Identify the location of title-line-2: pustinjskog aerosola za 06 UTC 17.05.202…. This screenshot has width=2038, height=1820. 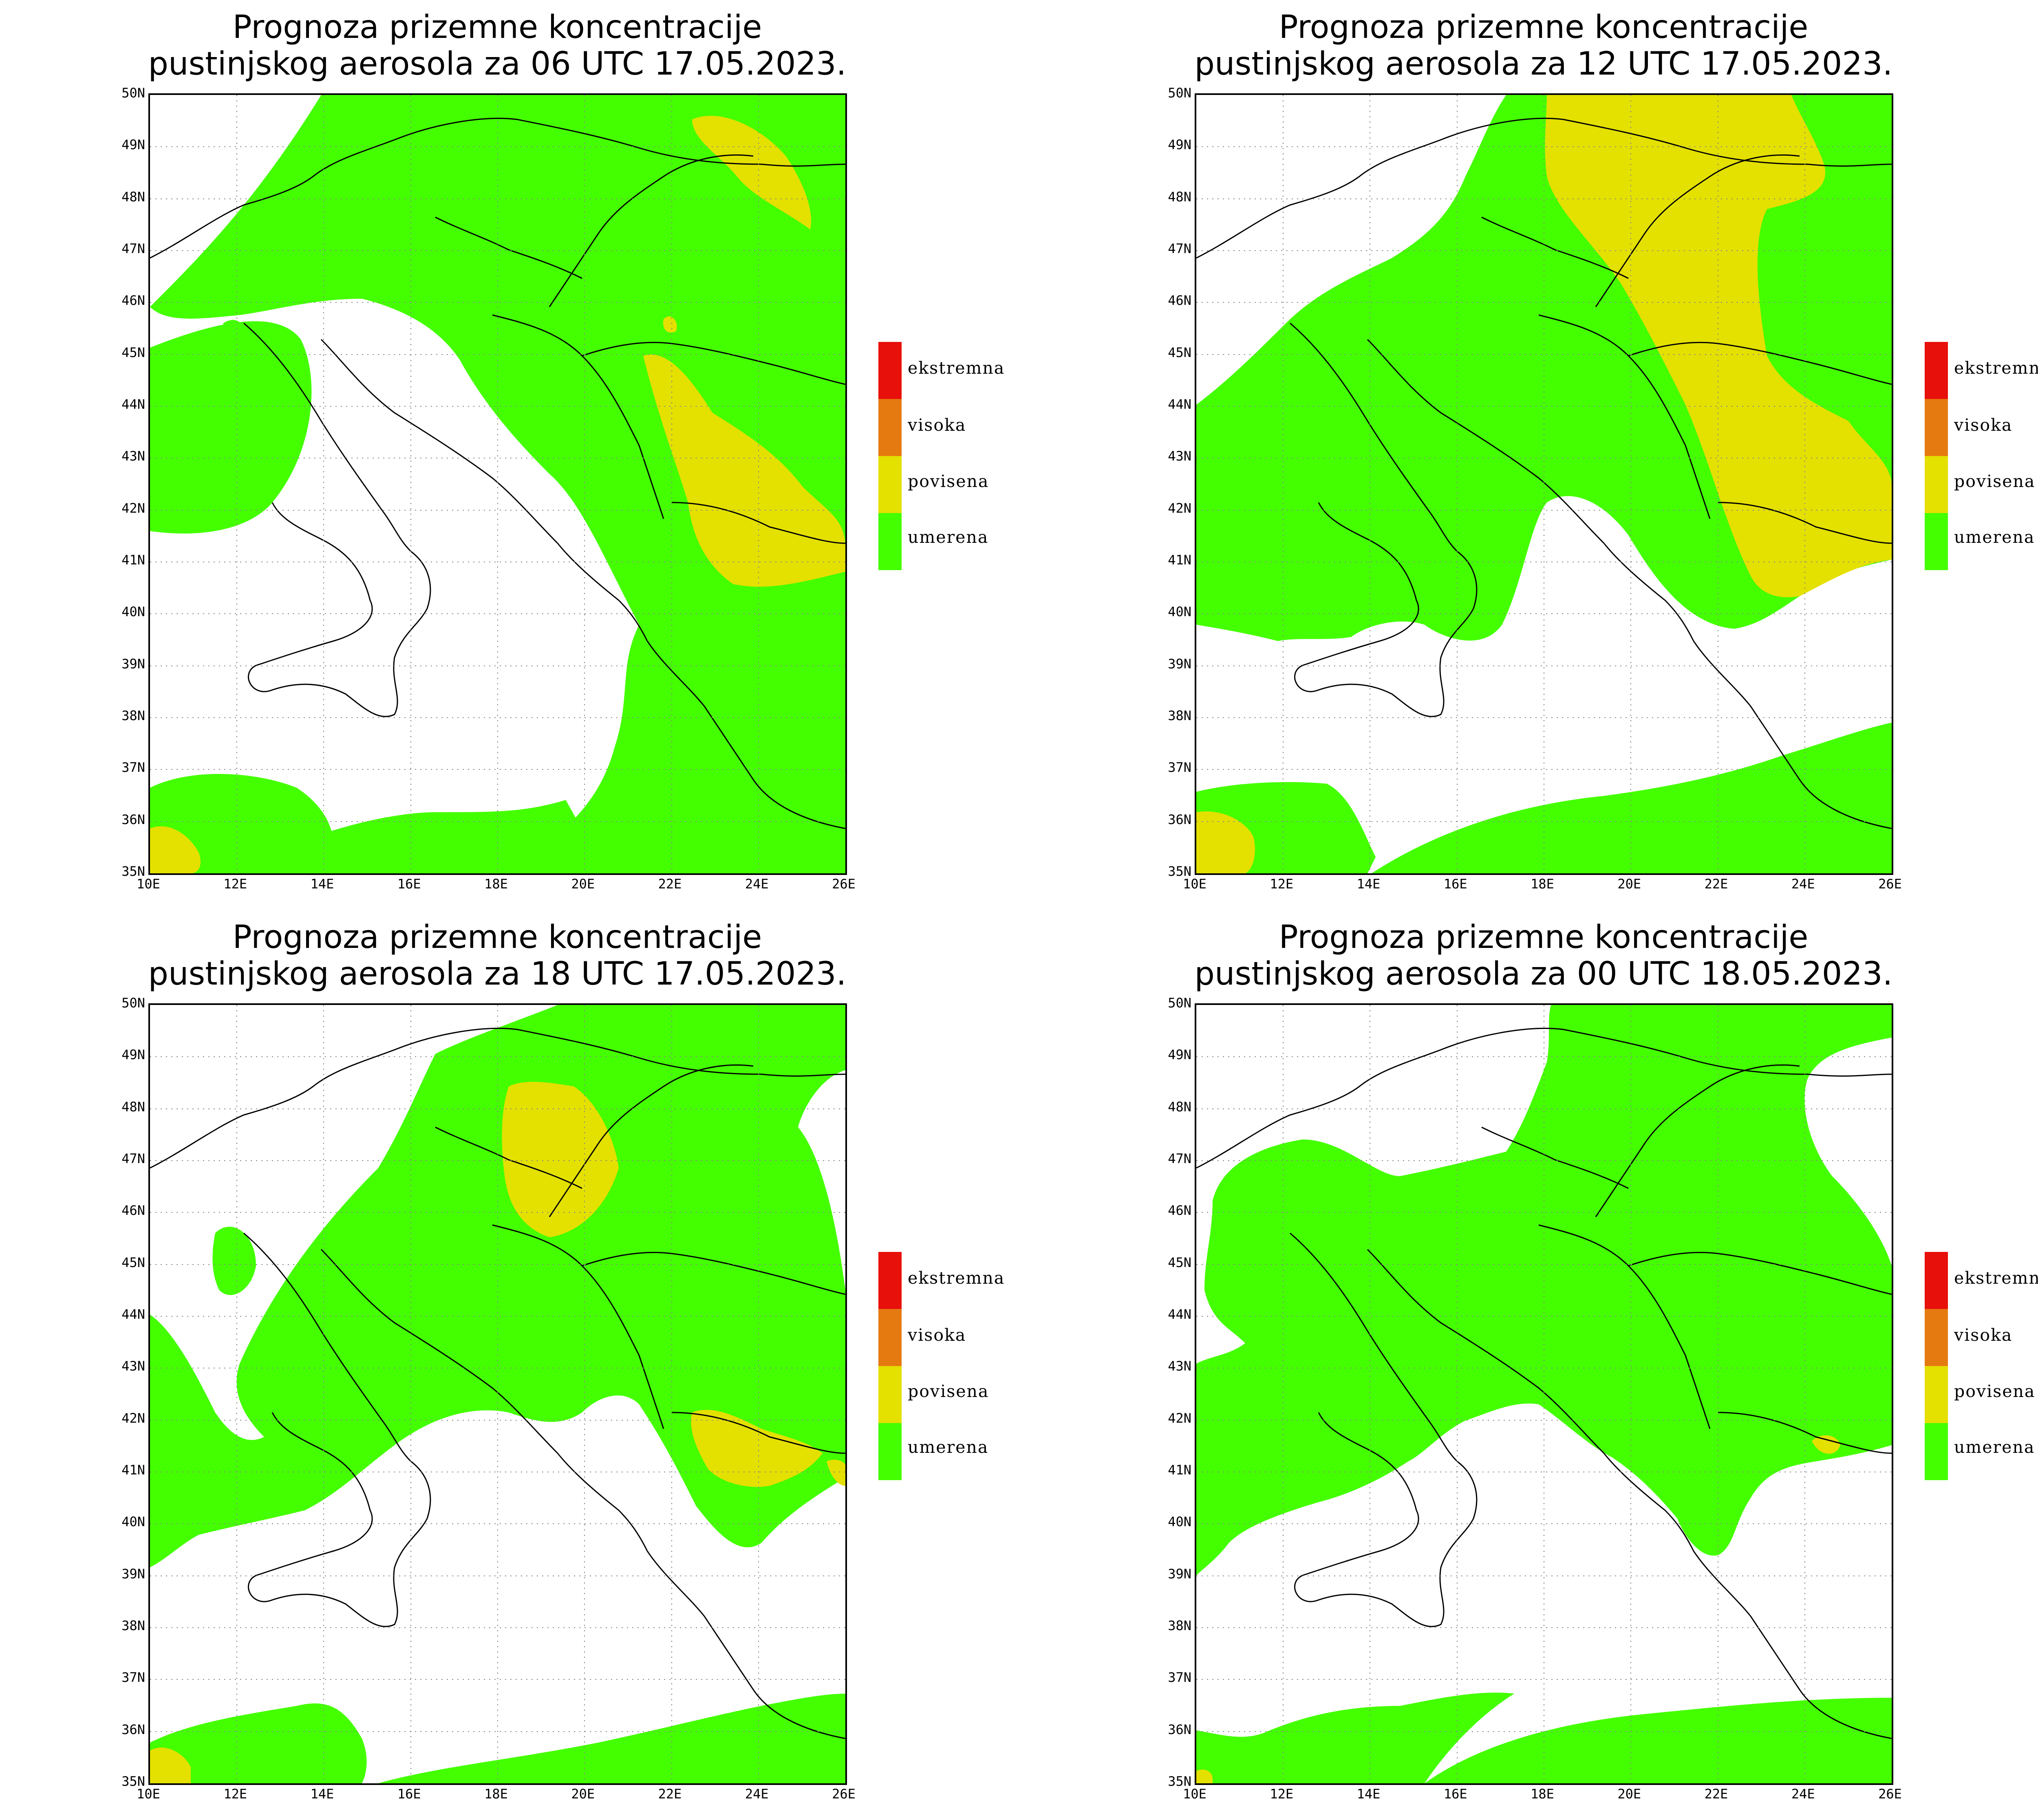
(498, 64).